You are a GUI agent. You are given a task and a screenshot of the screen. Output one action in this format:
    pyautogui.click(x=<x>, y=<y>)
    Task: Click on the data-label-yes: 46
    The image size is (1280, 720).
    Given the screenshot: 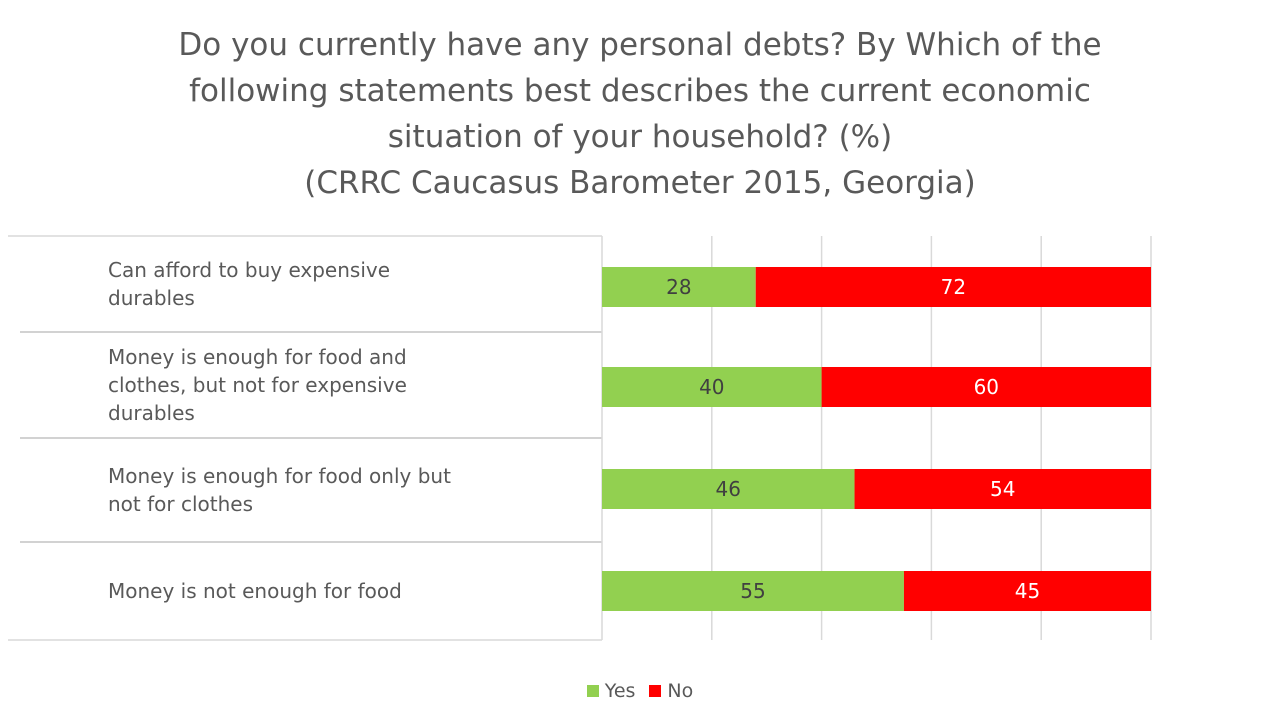 What is the action you would take?
    pyautogui.click(x=728, y=489)
    